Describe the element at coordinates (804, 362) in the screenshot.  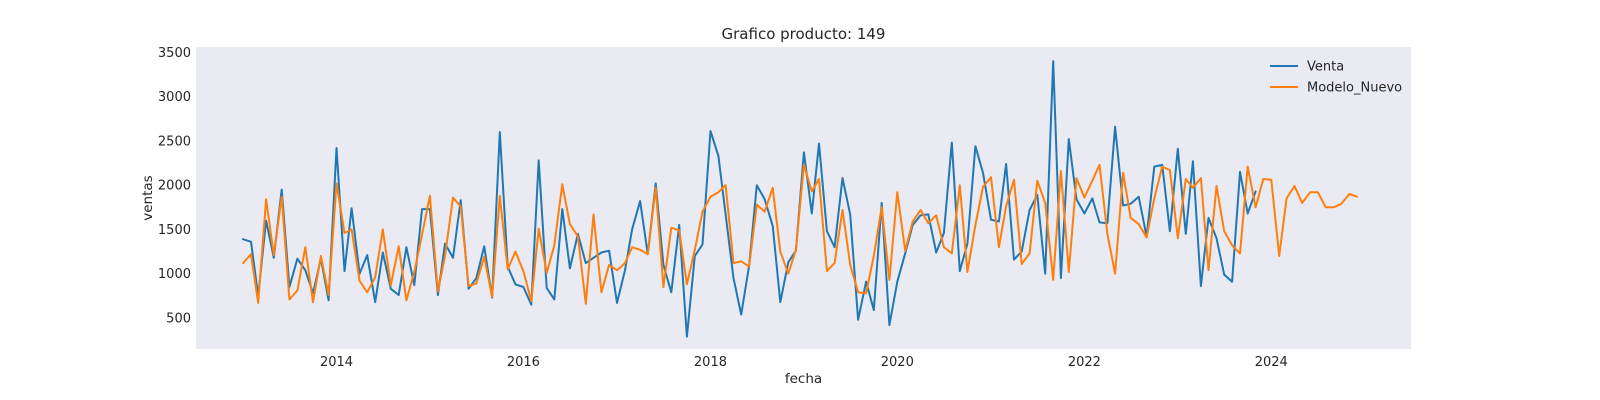
I see `x-axis-ticks: 2014 2016 2018 2020 2022 2024` at that location.